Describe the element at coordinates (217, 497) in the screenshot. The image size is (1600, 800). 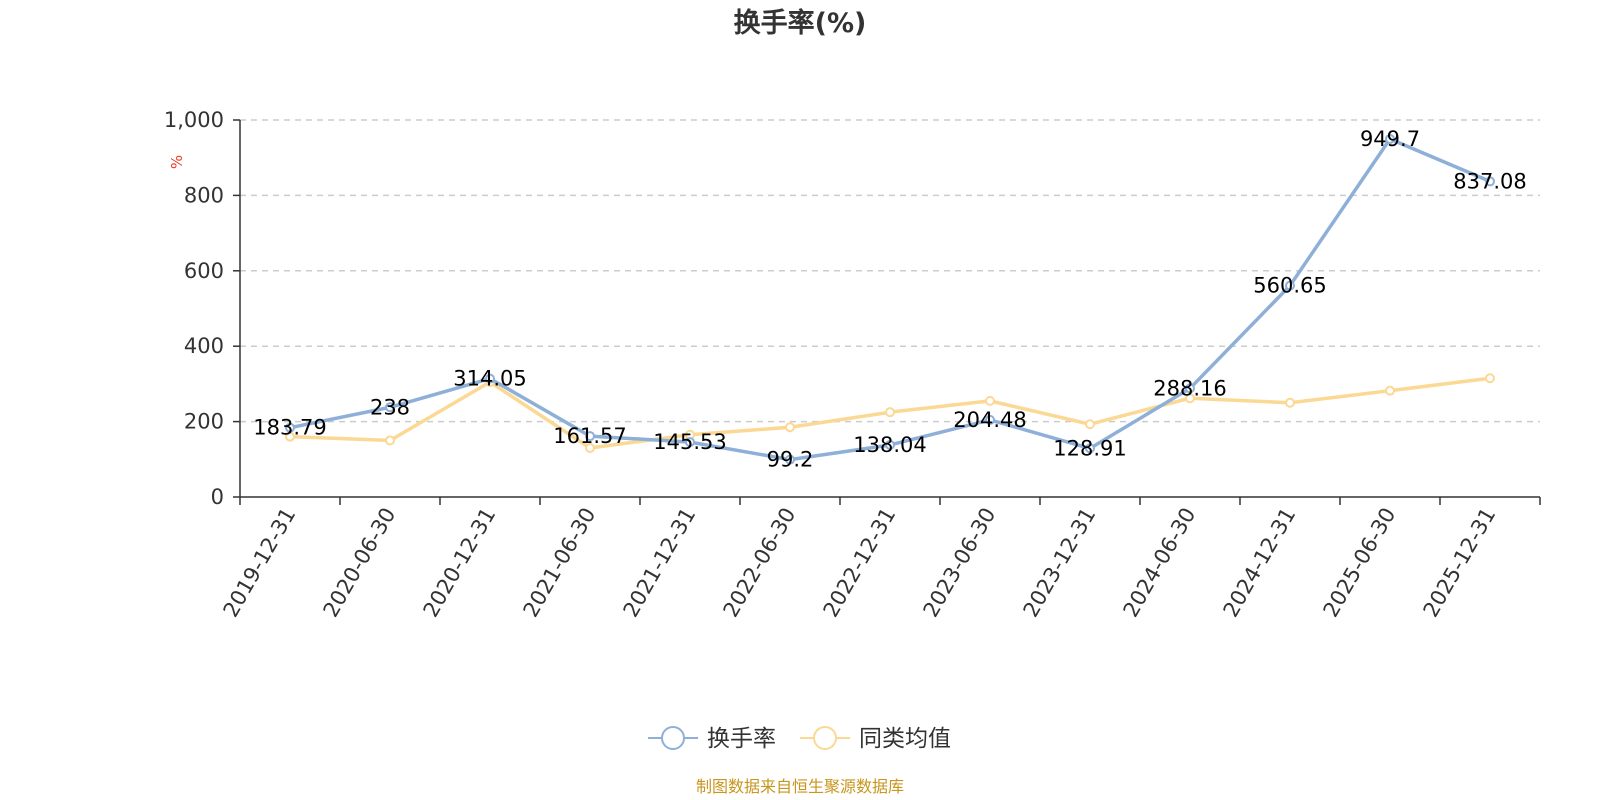
I see `y-tick-label: 0` at that location.